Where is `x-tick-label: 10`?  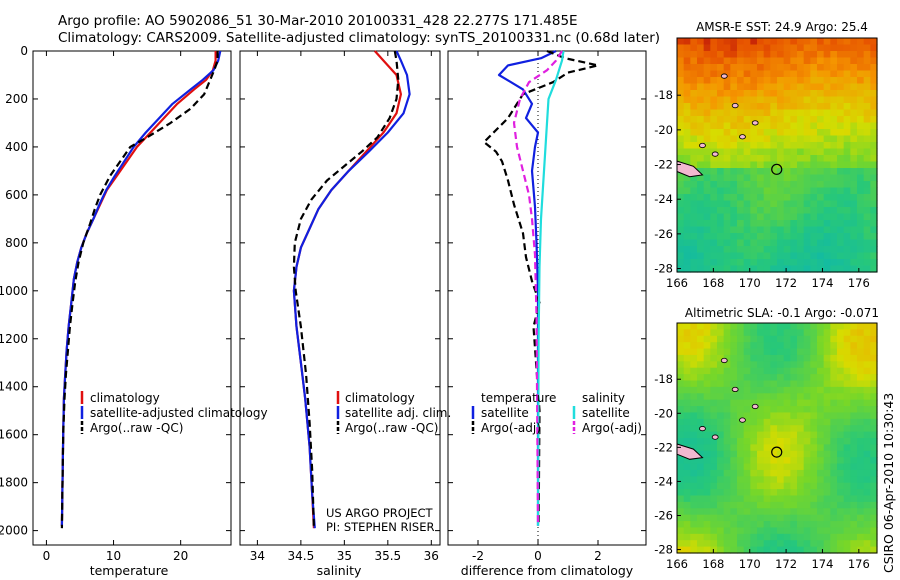
x-tick-label: 10 is located at coordinates (113, 556).